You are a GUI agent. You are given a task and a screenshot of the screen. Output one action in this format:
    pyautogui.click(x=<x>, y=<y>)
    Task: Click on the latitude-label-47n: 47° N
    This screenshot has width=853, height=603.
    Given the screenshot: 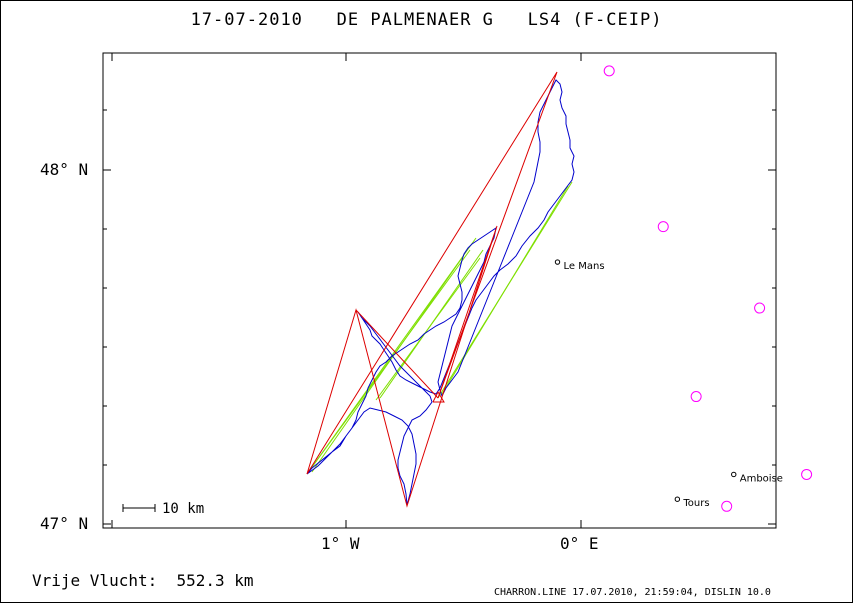 What is the action you would take?
    pyautogui.click(x=64, y=523)
    